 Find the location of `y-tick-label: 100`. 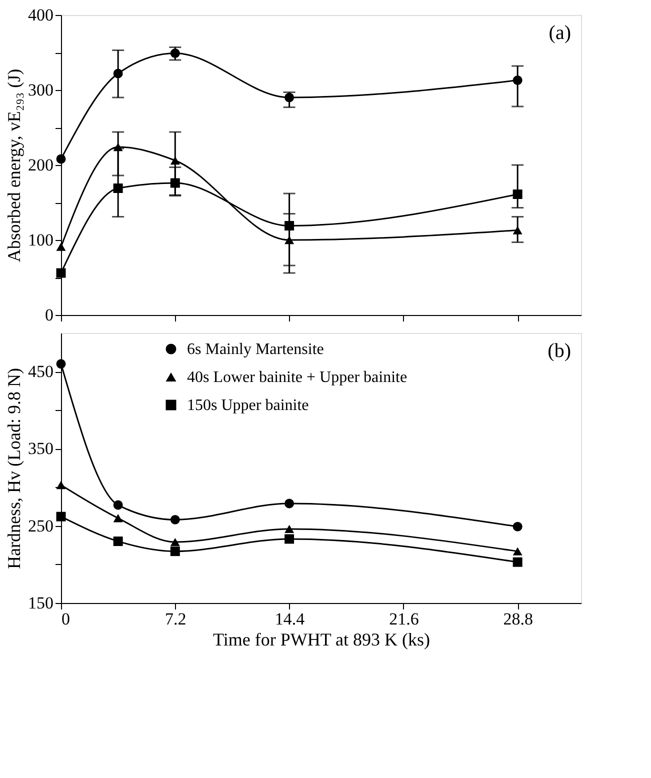

y-tick-label: 100 is located at coordinates (41, 240).